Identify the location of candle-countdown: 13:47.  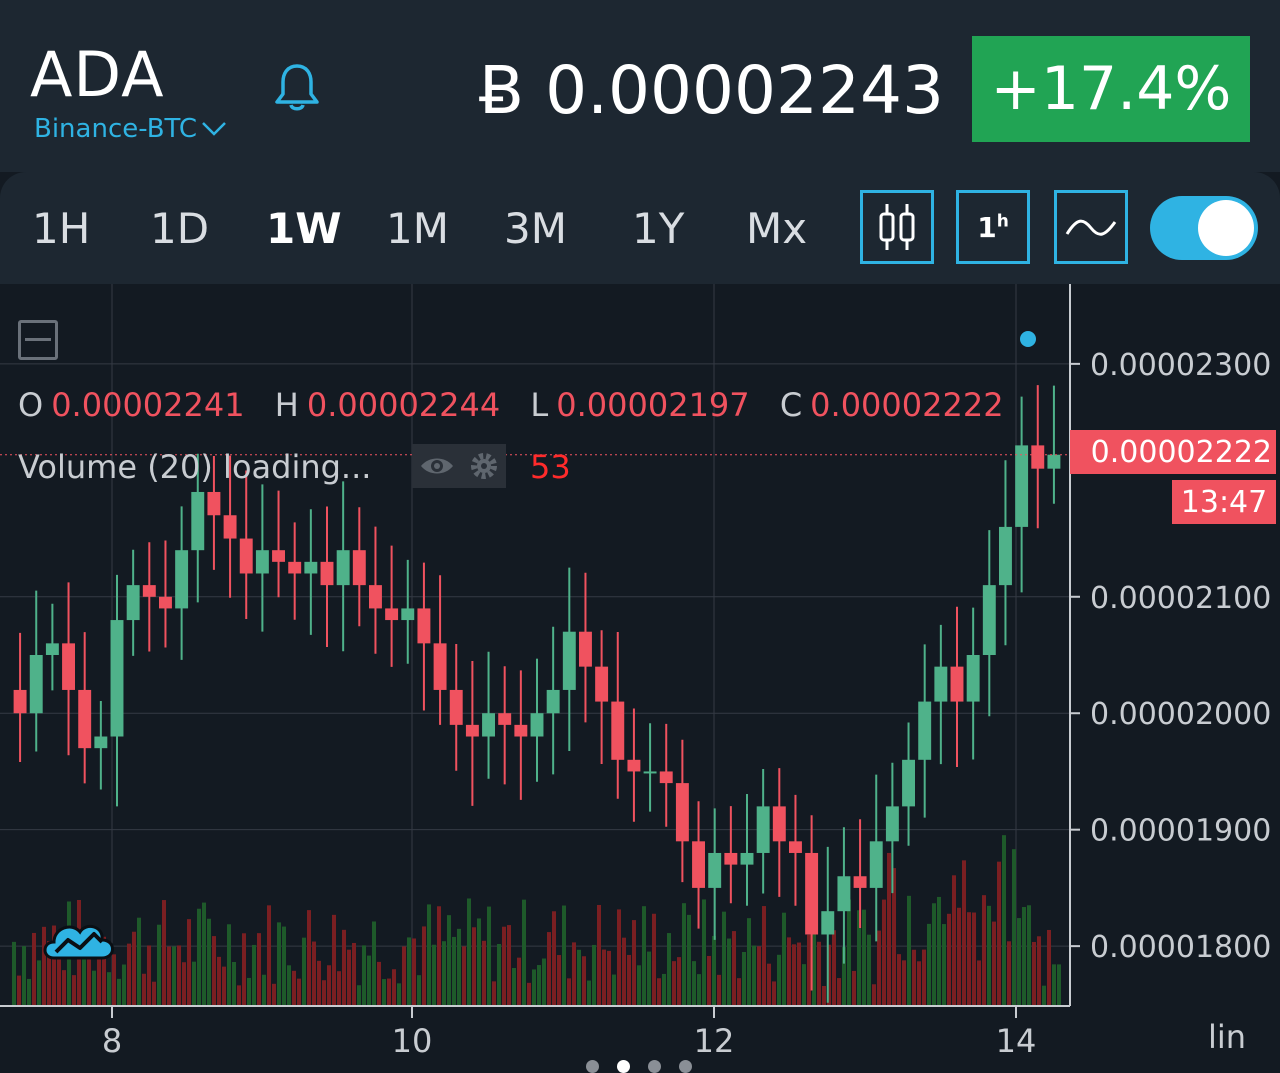
(1224, 502).